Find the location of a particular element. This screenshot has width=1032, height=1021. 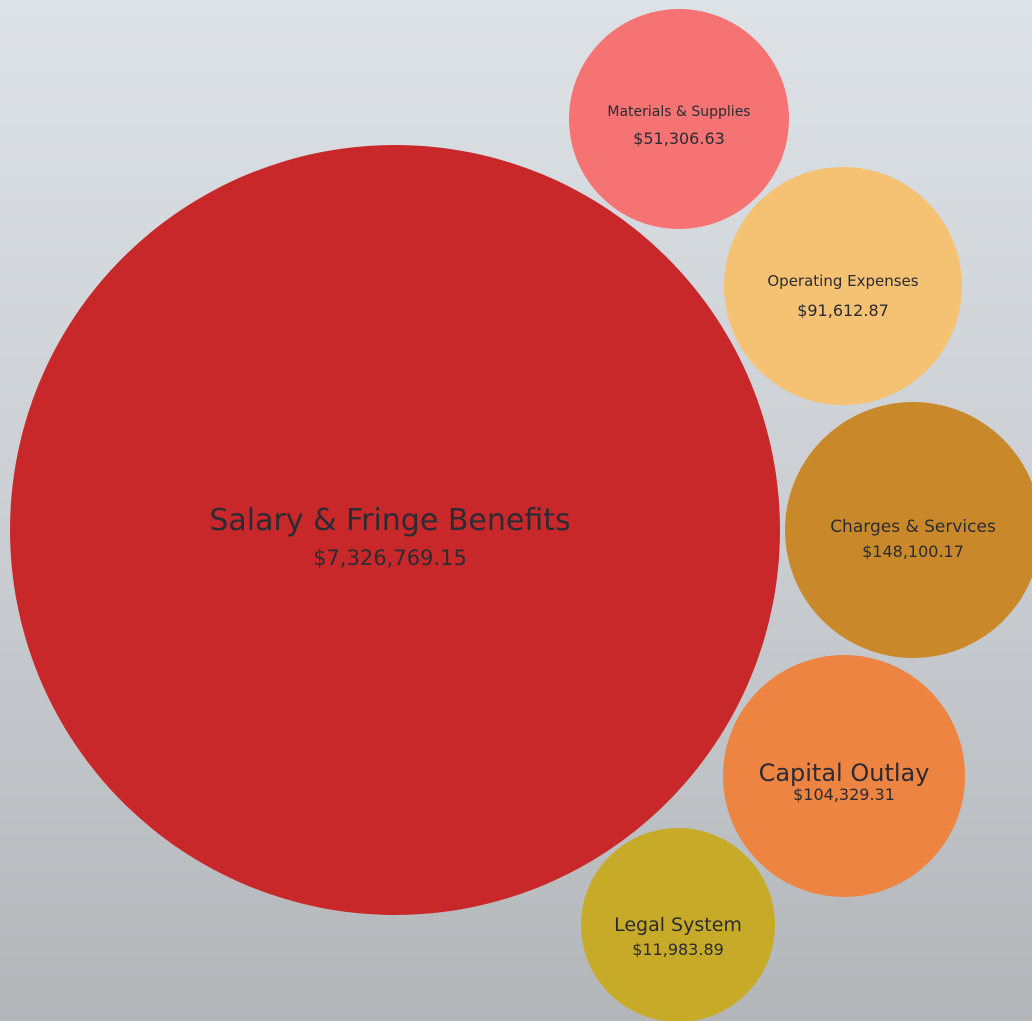

bubble-value-capital-outlay: $104,329.31 is located at coordinates (844, 794).